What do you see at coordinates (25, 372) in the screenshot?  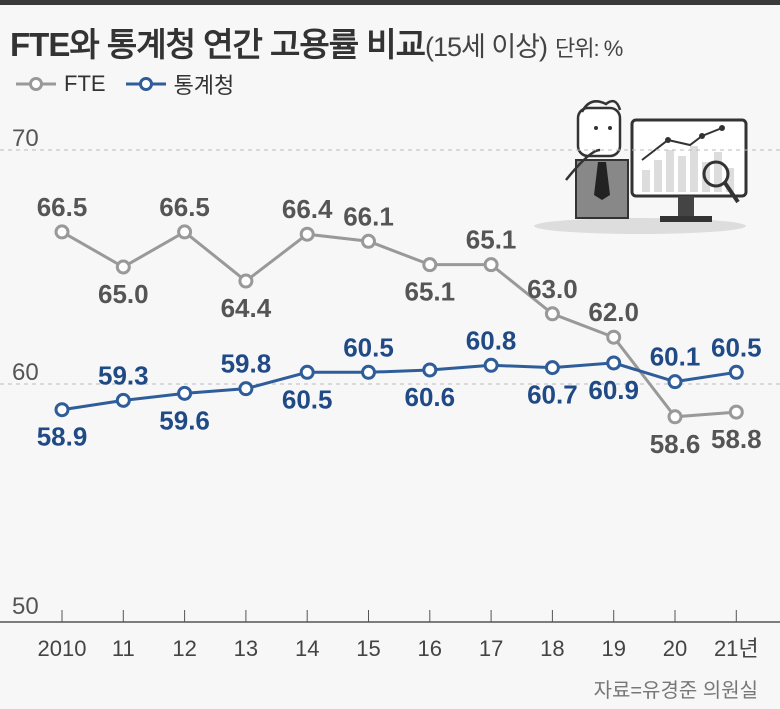 I see `y-tick-label: 60` at bounding box center [25, 372].